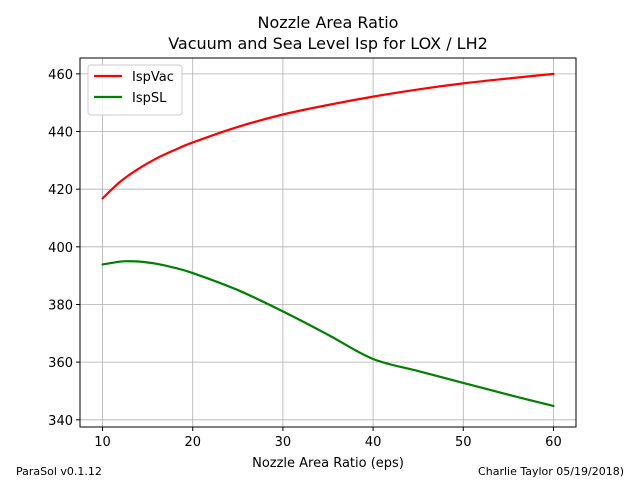 The height and width of the screenshot is (480, 640). What do you see at coordinates (551, 471) in the screenshot?
I see `footer-author: Charlie Taylor 05/19/2018)` at bounding box center [551, 471].